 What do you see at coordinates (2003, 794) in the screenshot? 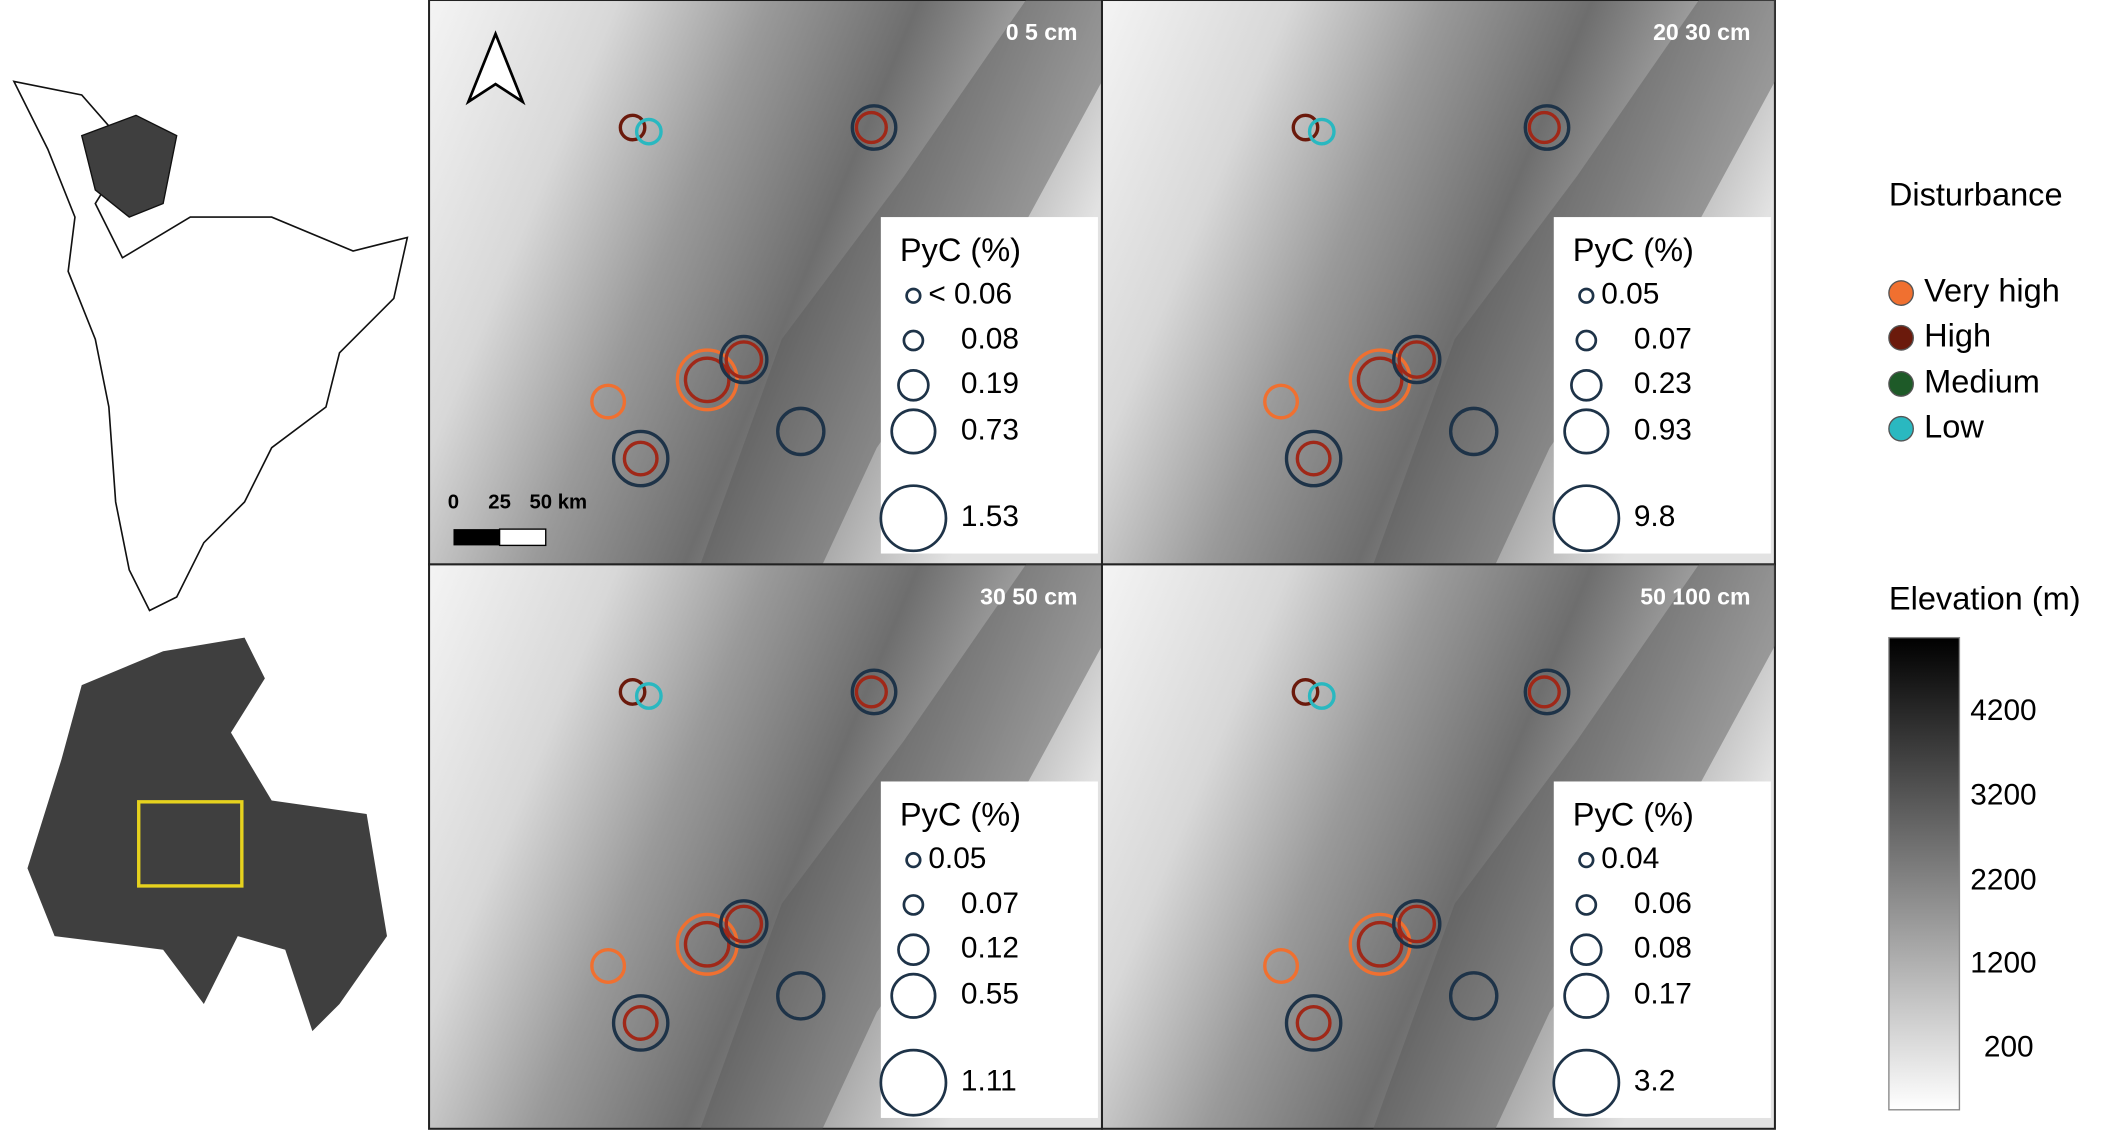
I see `tick-label: 3200` at bounding box center [2003, 794].